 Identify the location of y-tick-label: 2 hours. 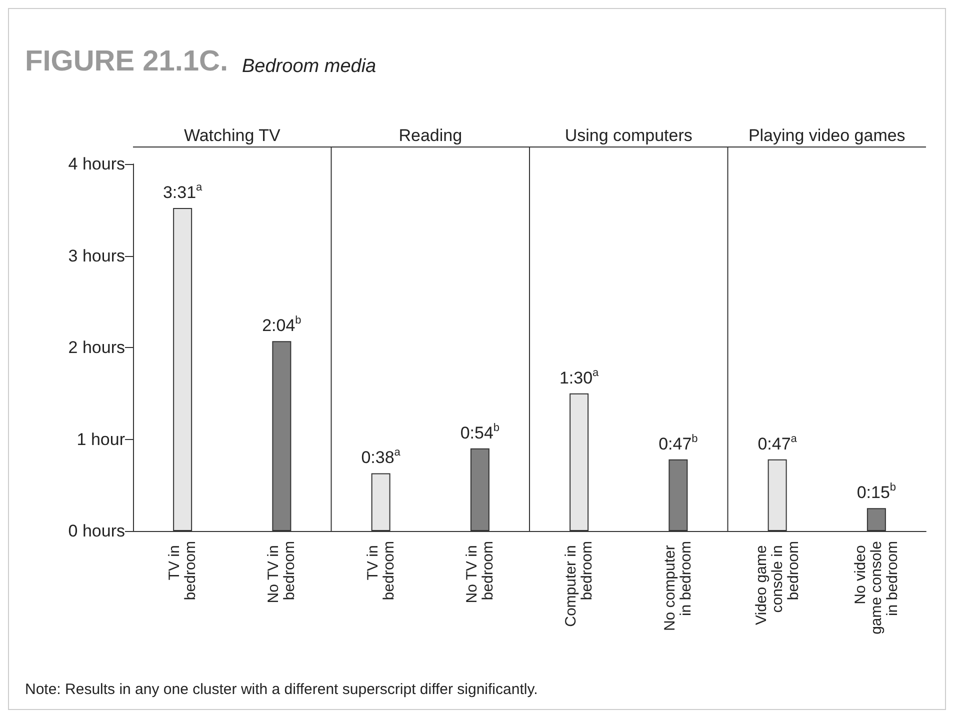
(96, 347).